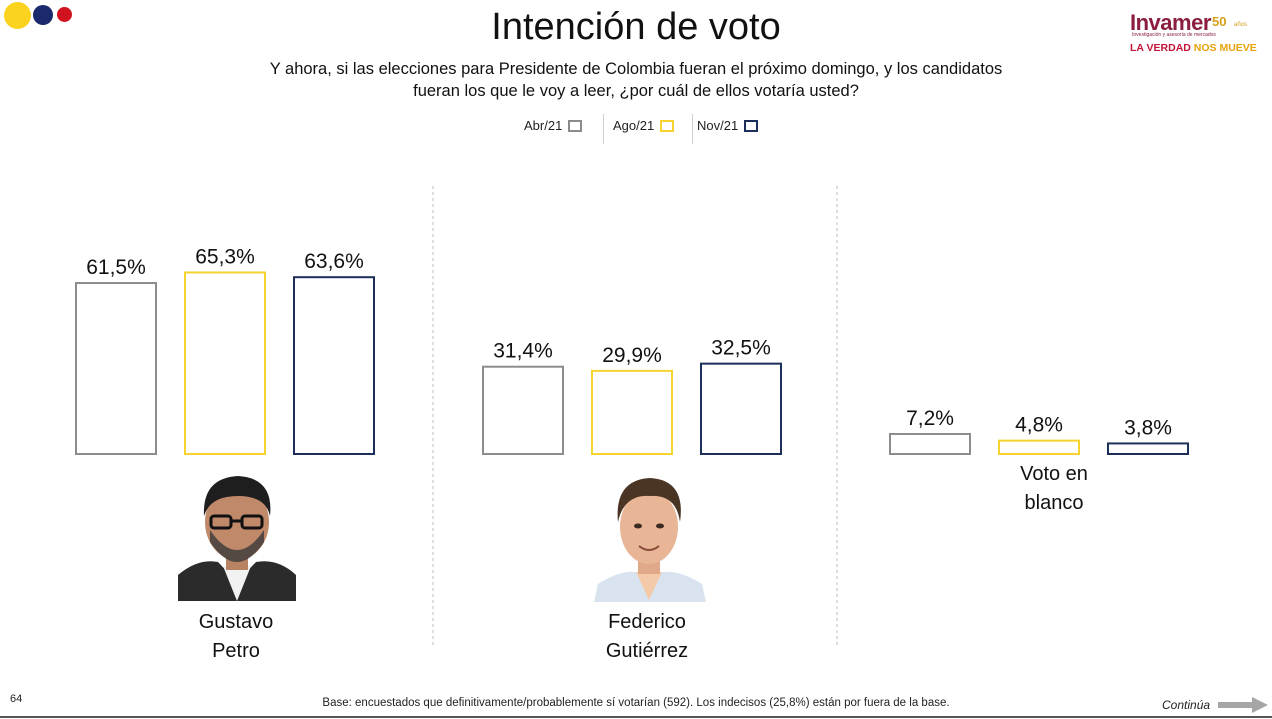 Image resolution: width=1272 pixels, height=719 pixels. What do you see at coordinates (1054, 503) in the screenshot?
I see `candidate-name-line: blanco` at bounding box center [1054, 503].